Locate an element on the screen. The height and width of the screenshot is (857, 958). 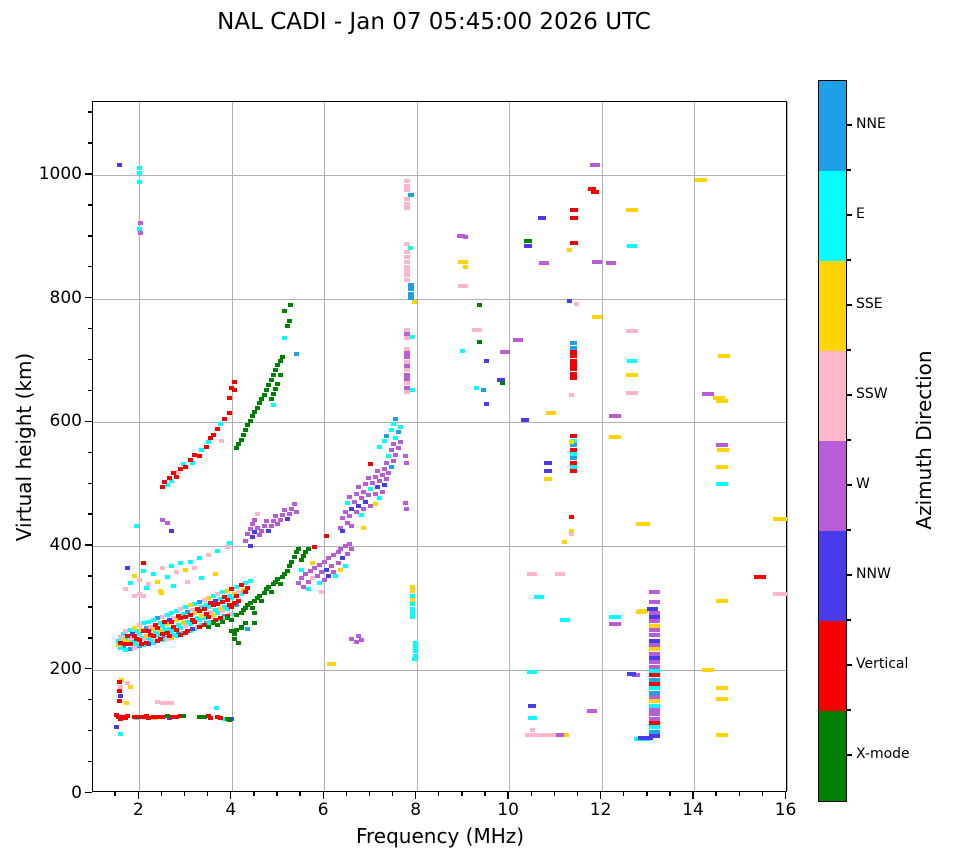
x-major-tick is located at coordinates (138, 795).